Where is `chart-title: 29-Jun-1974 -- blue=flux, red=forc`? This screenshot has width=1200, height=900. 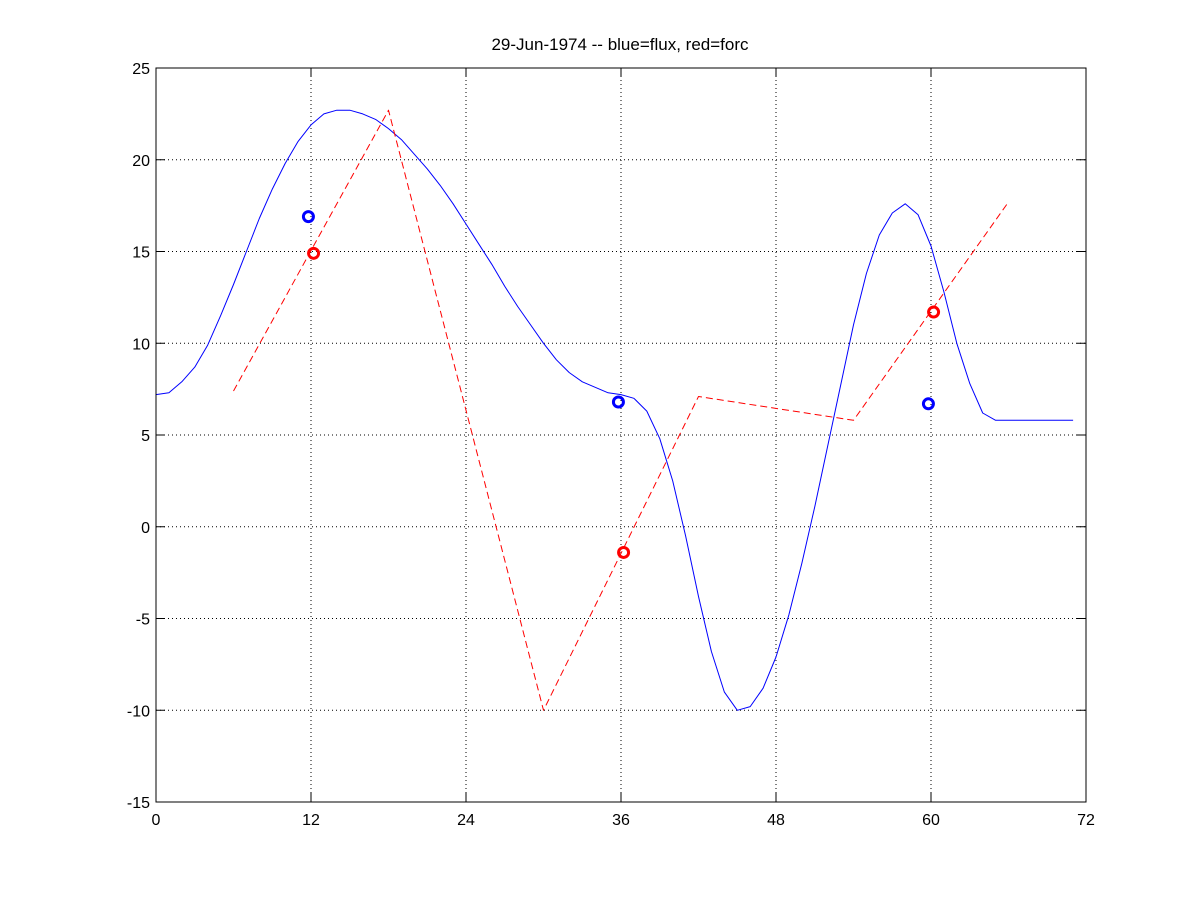
chart-title: 29-Jun-1974 -- blue=flux, red=forc is located at coordinates (620, 44).